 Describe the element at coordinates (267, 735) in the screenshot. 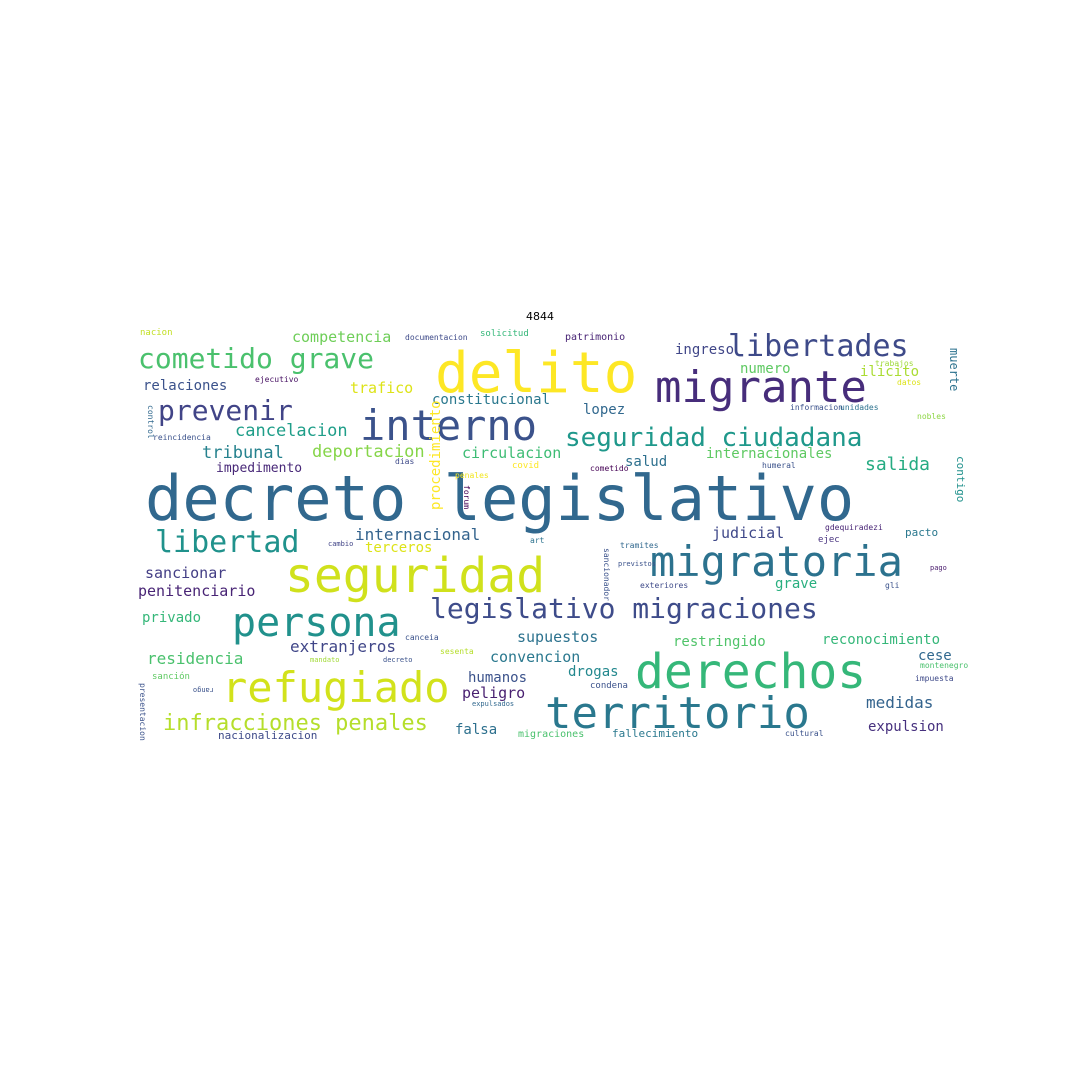

I see `word: nacionalizacion` at that location.